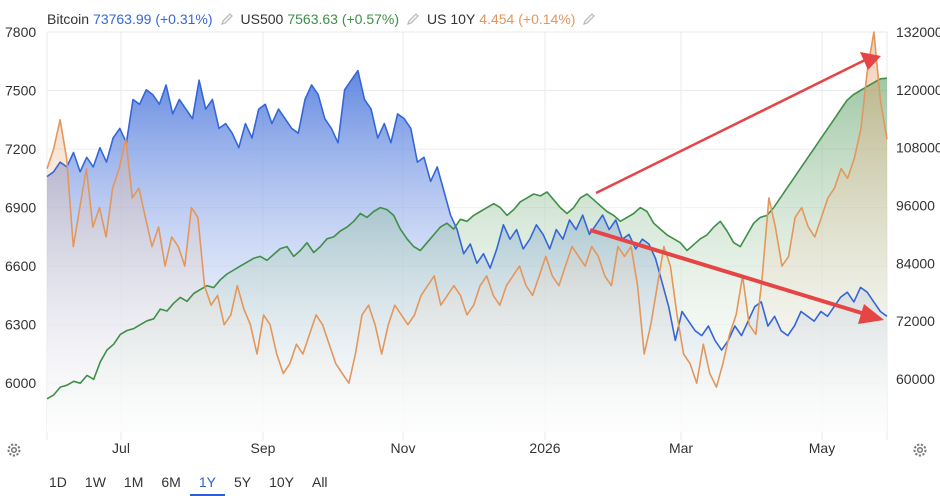  What do you see at coordinates (171, 482) in the screenshot?
I see `range-button-6m: 6M` at bounding box center [171, 482].